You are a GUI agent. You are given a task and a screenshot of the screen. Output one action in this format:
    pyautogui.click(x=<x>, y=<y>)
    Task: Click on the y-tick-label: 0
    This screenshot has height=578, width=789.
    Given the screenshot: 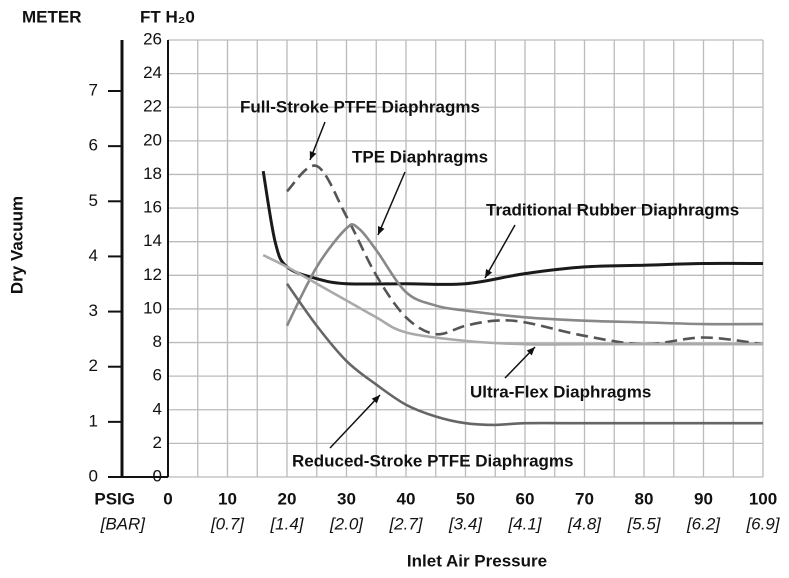 What is the action you would take?
    pyautogui.click(x=157, y=475)
    